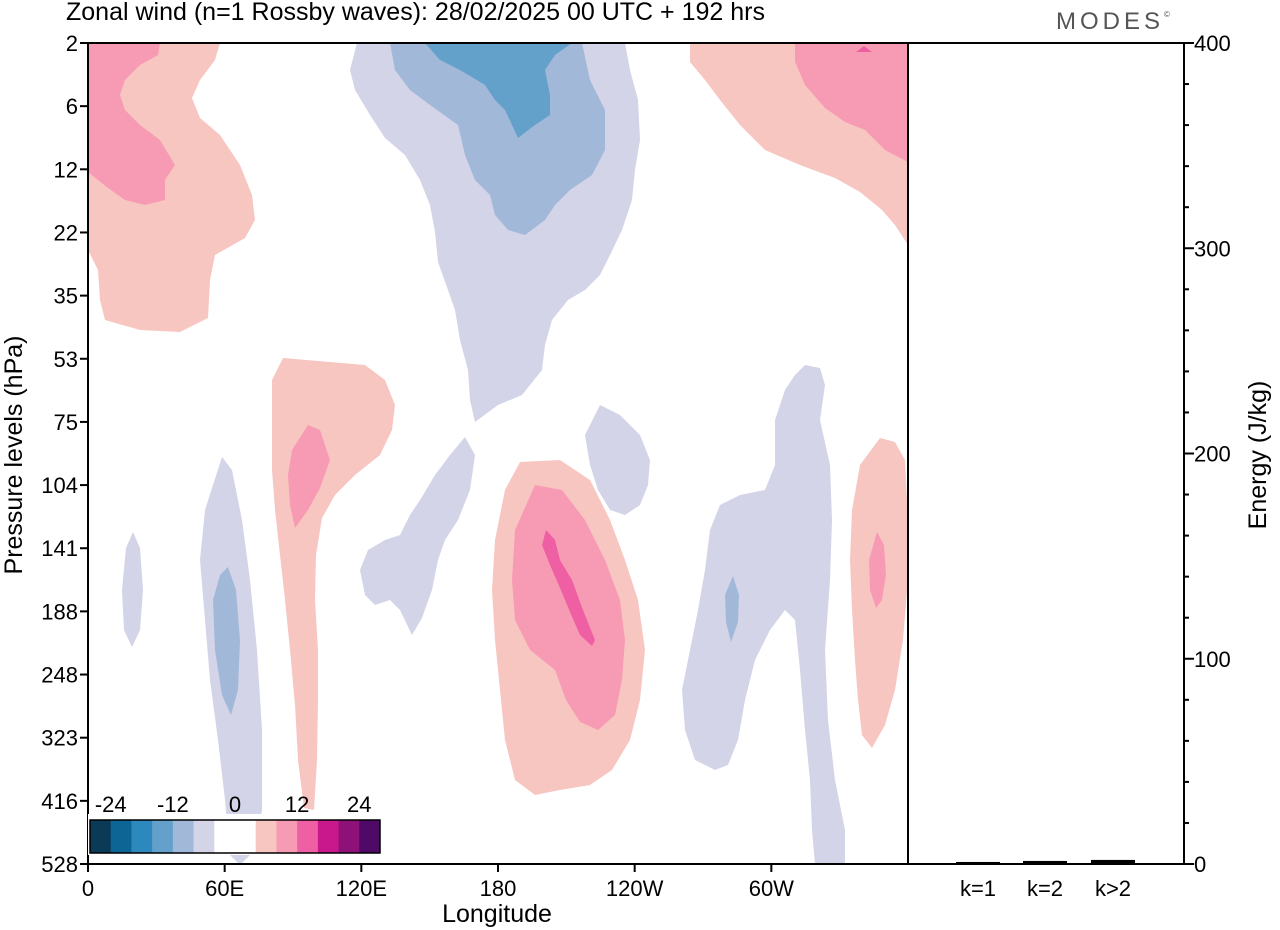 The width and height of the screenshot is (1280, 930). I want to click on pressure-axis: 2 6 12 22 35 53 75 104 141 188 248 323 416 528, so click(64, 454).